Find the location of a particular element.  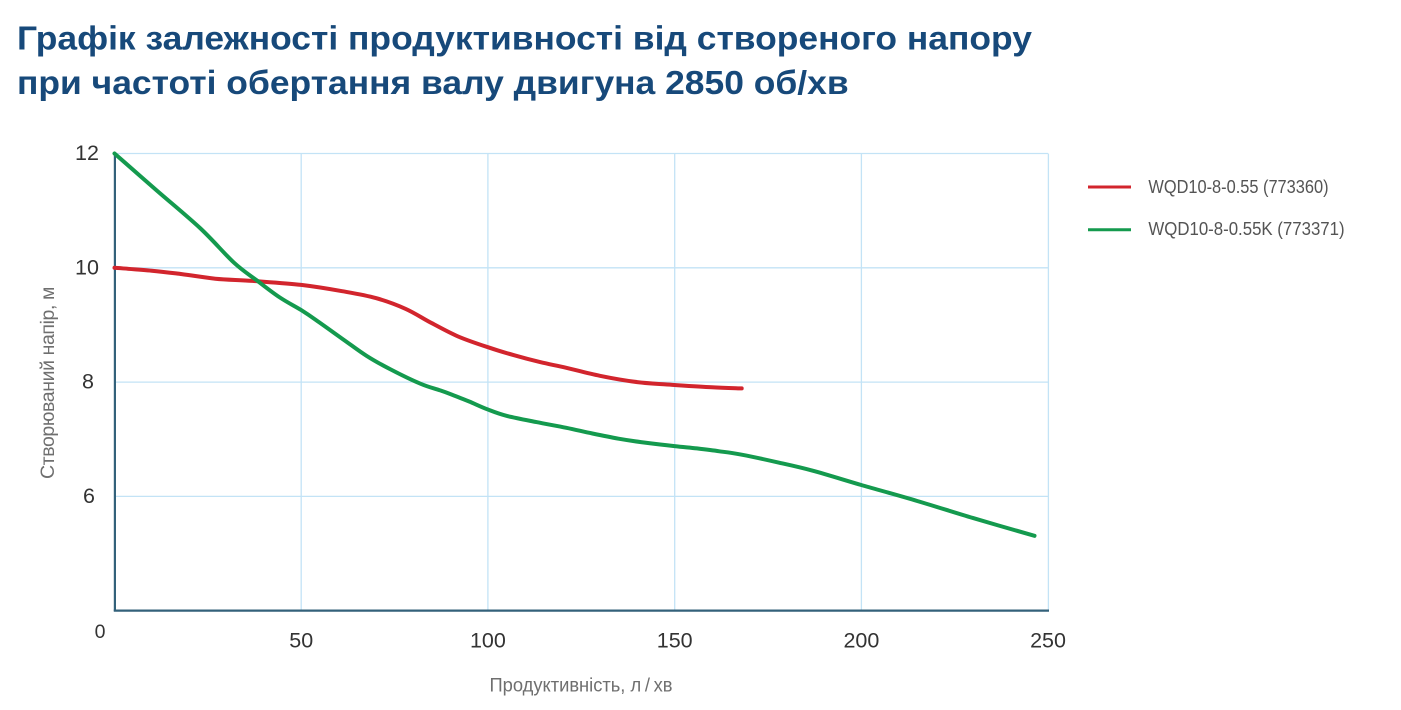

svg-text: Створюваний напір, м is located at coordinates (48, 383).